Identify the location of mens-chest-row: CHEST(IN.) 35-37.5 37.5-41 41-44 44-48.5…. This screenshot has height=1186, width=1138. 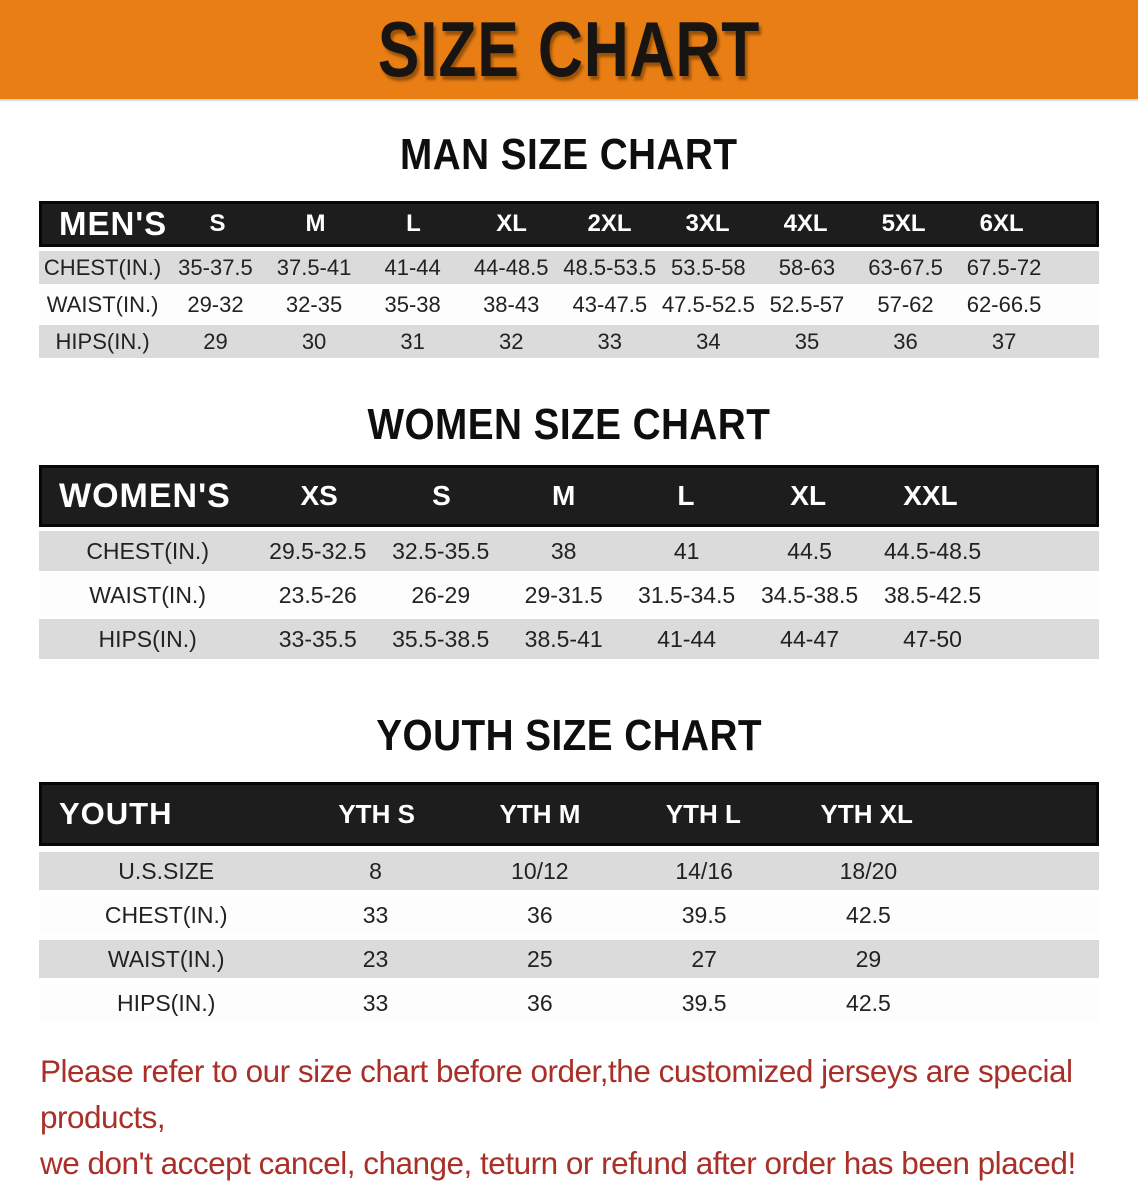
(569, 267).